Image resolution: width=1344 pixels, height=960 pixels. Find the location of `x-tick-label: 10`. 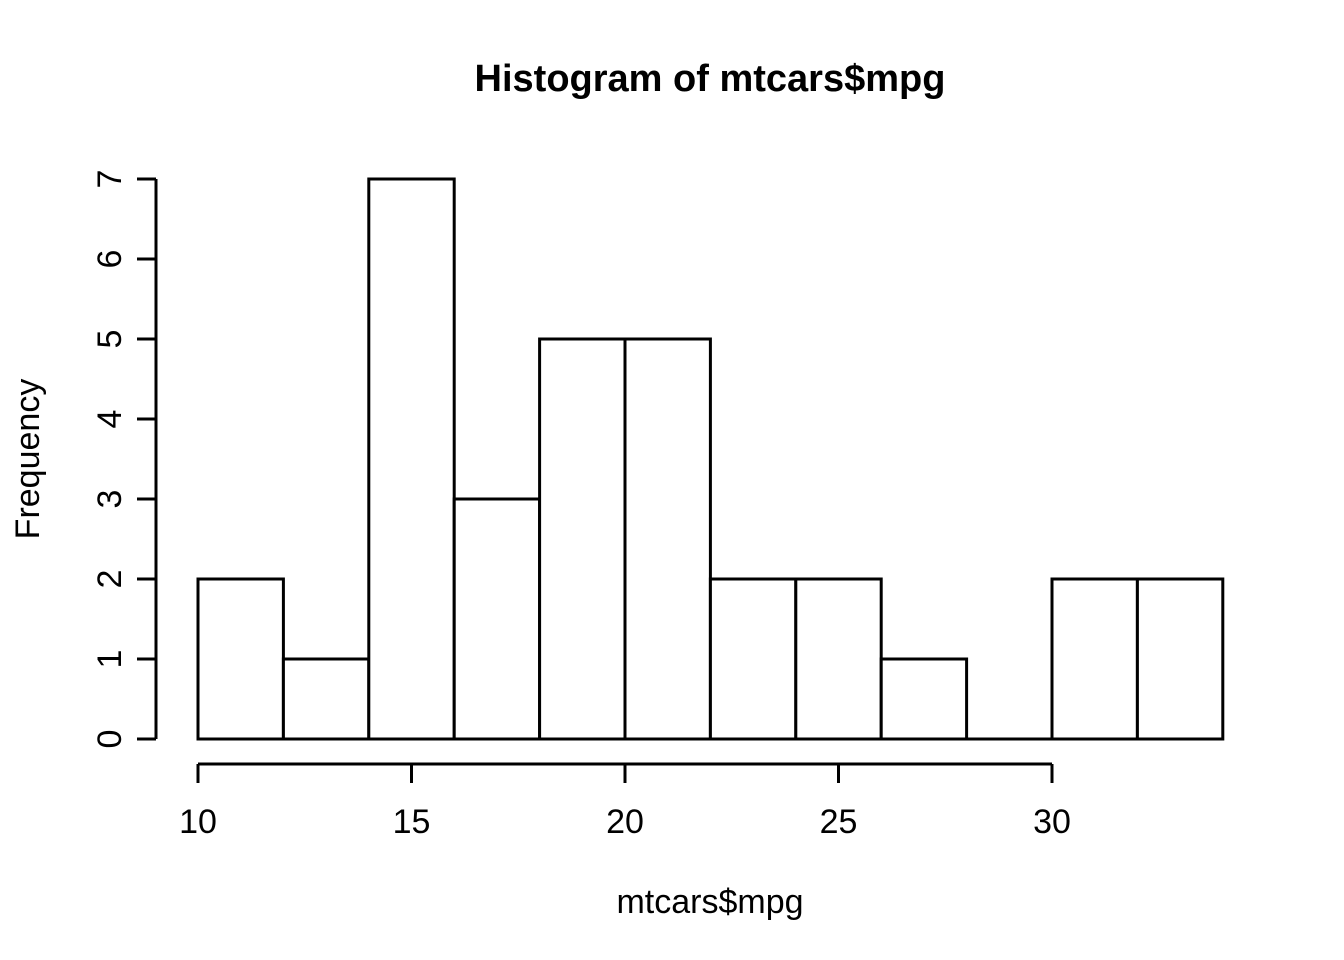

x-tick-label: 10 is located at coordinates (198, 822).